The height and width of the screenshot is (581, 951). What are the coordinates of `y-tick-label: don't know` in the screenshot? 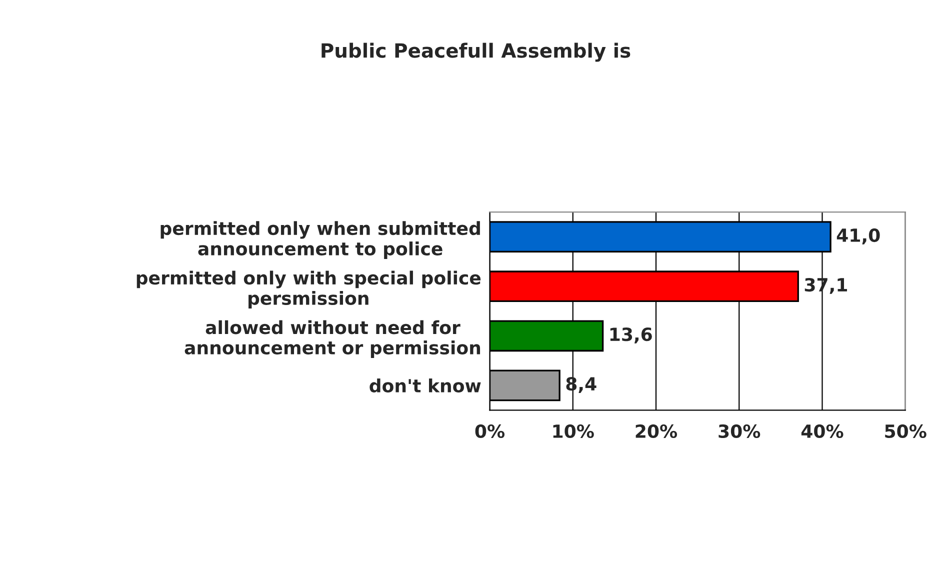 It's located at (425, 385).